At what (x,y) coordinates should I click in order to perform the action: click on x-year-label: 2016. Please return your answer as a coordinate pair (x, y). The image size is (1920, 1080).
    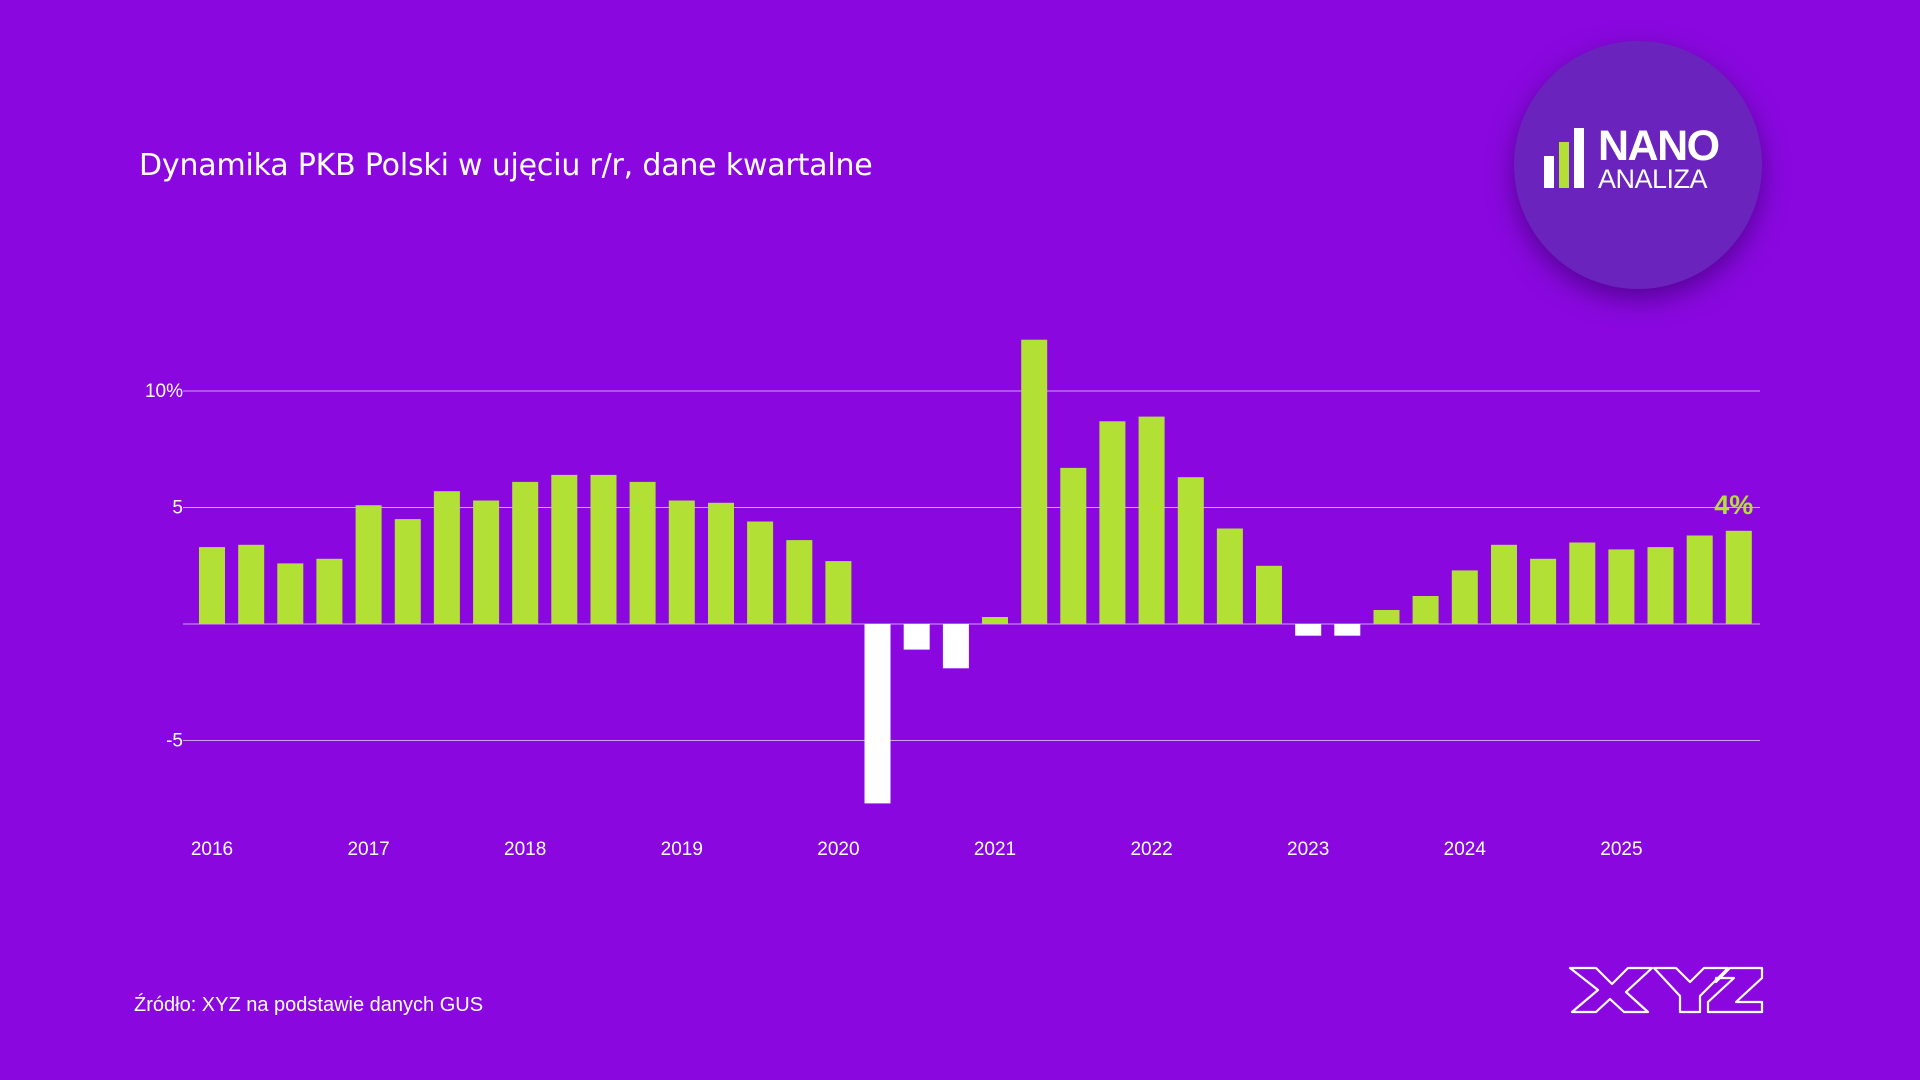
    Looking at the image, I should click on (212, 849).